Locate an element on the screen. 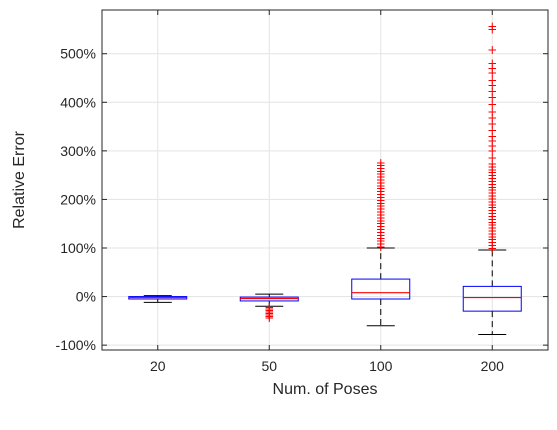  y-tick-label: 400% is located at coordinates (78, 102).